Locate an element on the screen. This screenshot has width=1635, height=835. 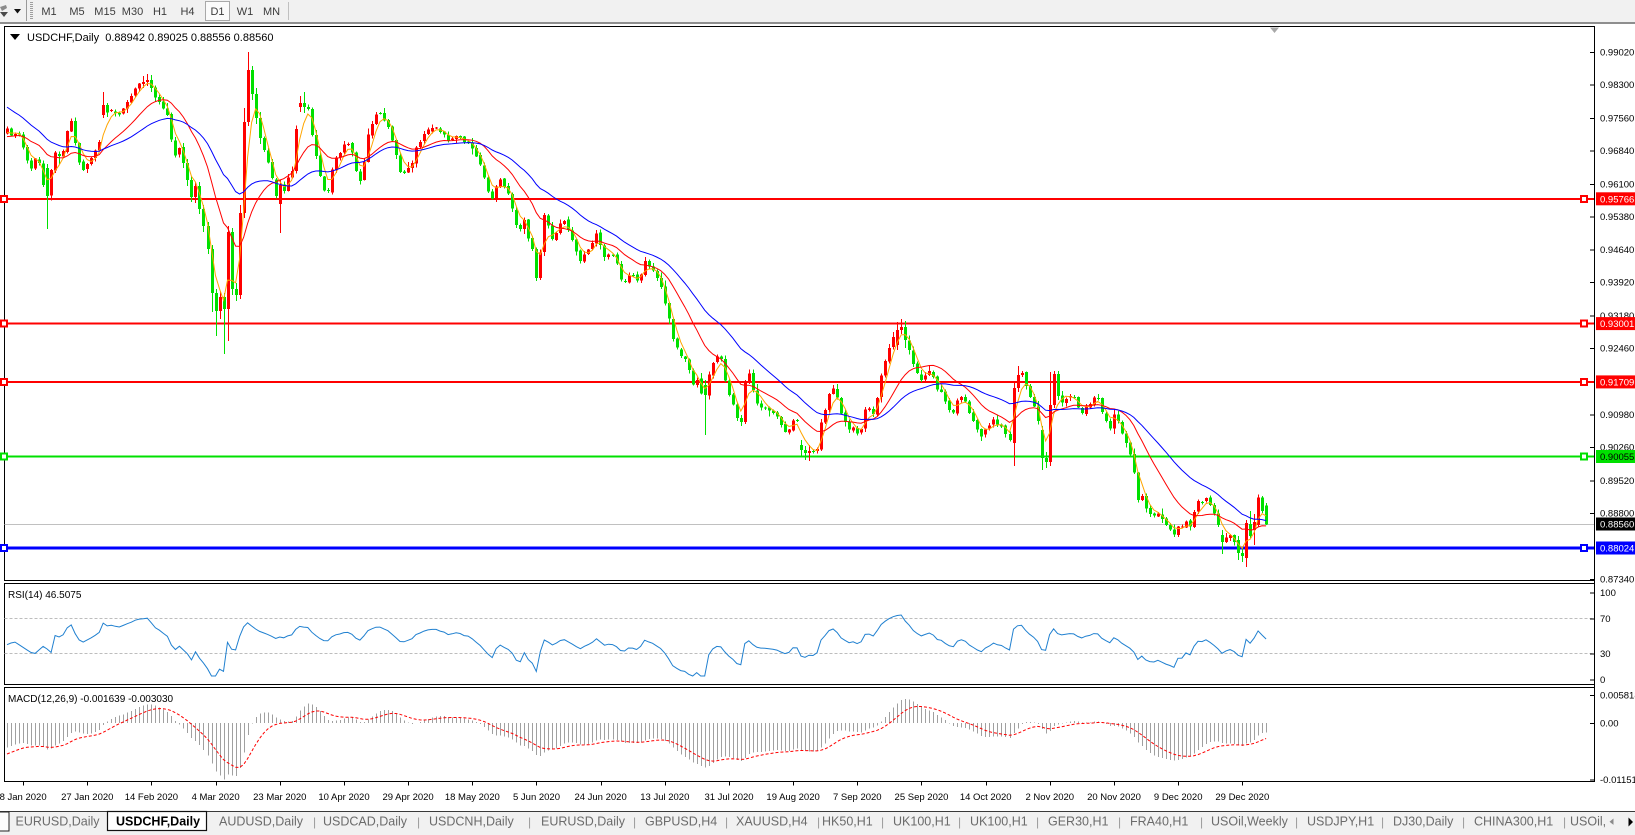
svg-text: 0.94640 is located at coordinates (1617, 250).